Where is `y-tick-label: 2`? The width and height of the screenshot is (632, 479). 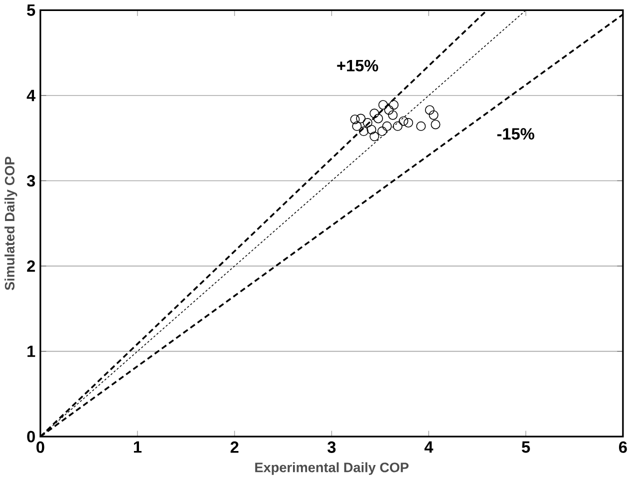
y-tick-label: 2 is located at coordinates (31, 266).